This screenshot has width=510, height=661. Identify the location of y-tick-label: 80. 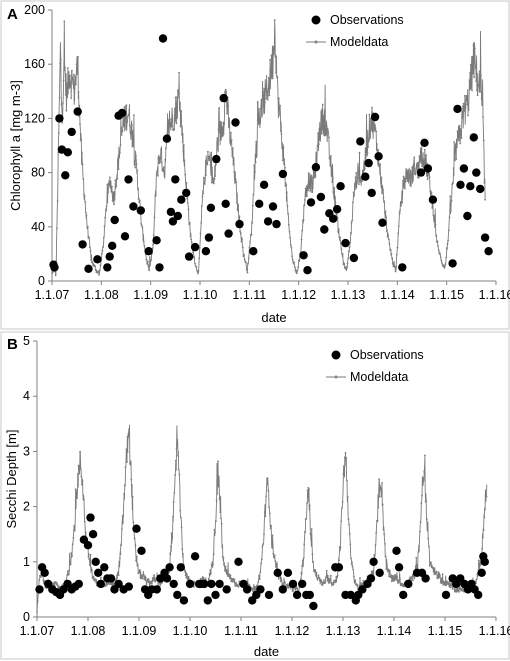
(38, 173).